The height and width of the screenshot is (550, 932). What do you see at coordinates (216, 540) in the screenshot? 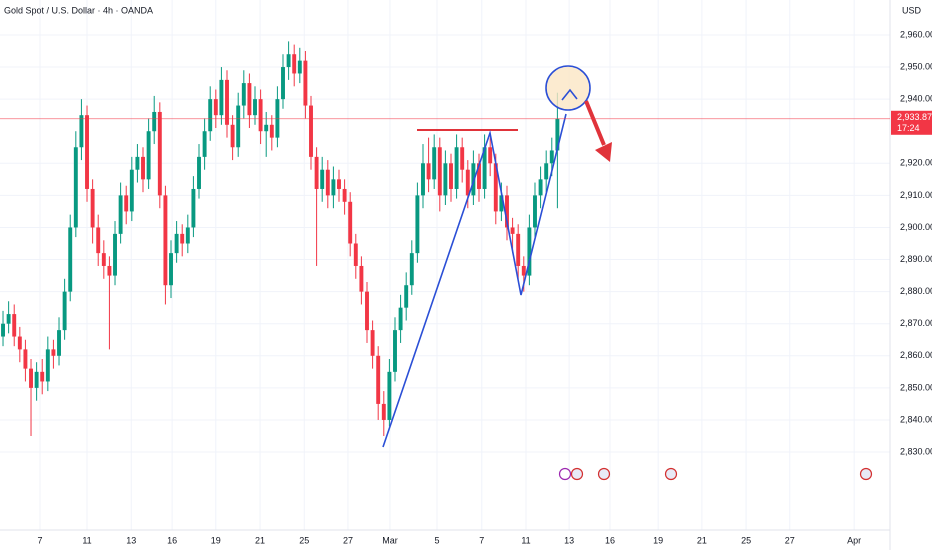
I see `x-tick-label: 19` at bounding box center [216, 540].